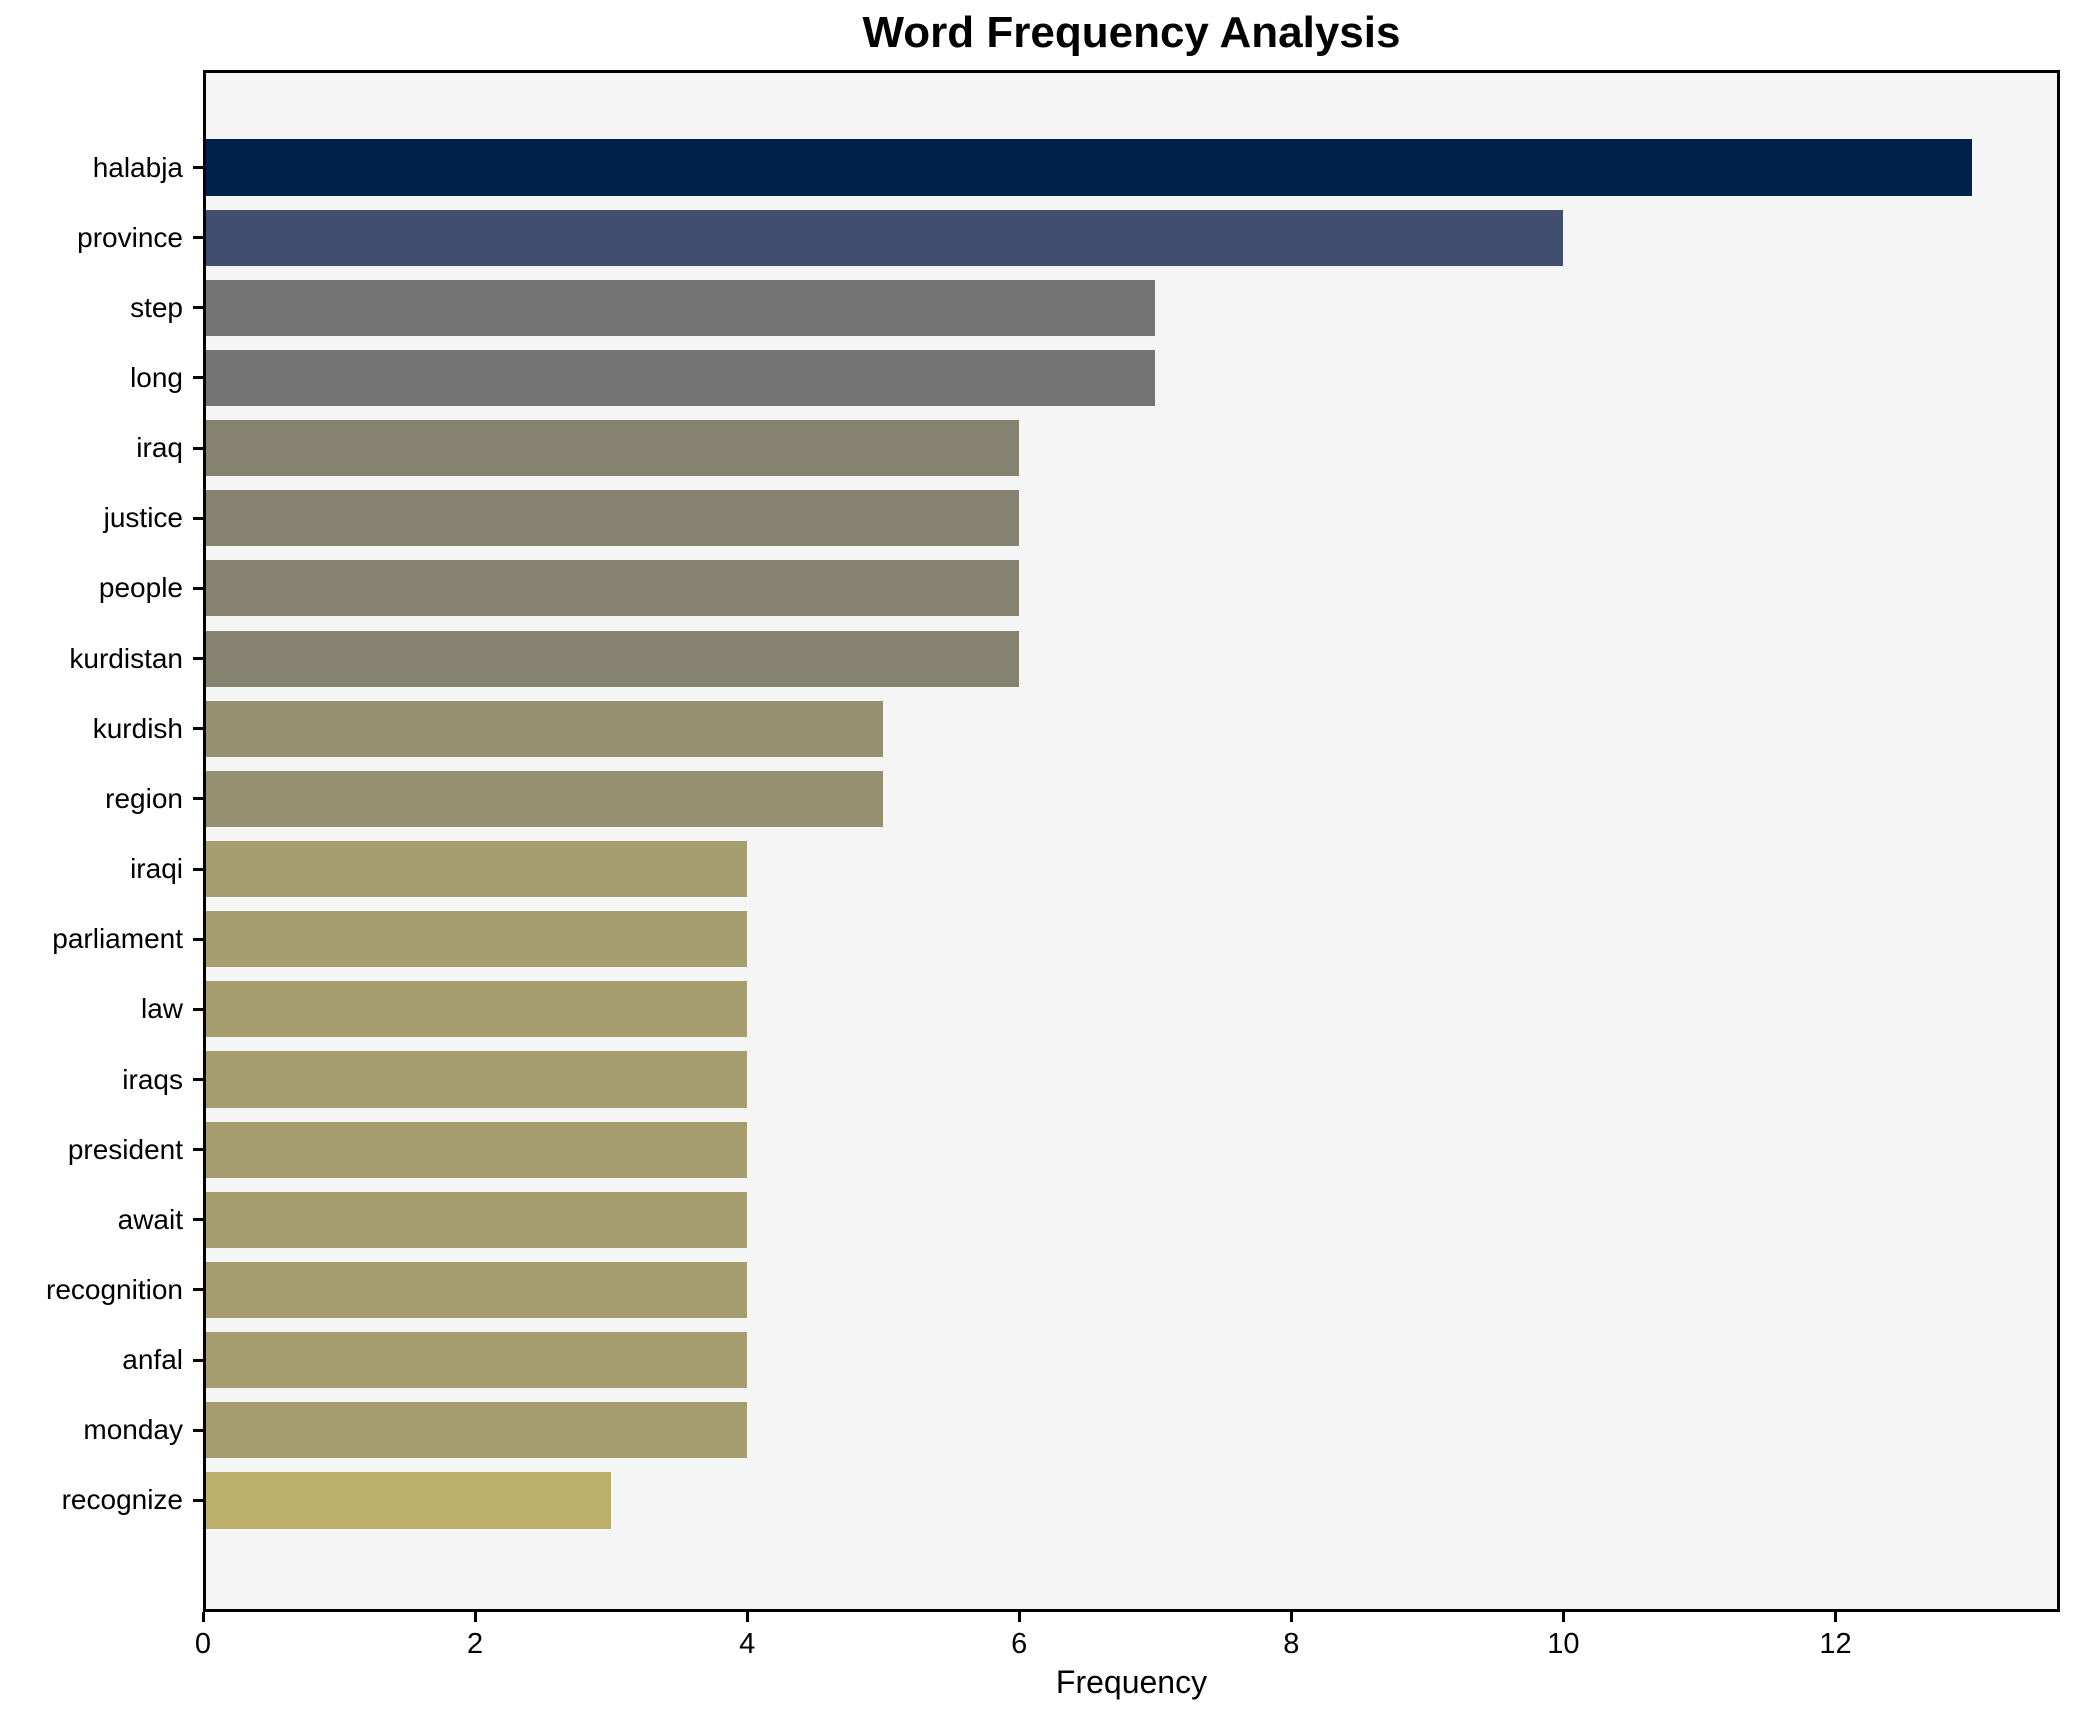  Describe the element at coordinates (545, 798) in the screenshot. I see `bar-region` at that location.